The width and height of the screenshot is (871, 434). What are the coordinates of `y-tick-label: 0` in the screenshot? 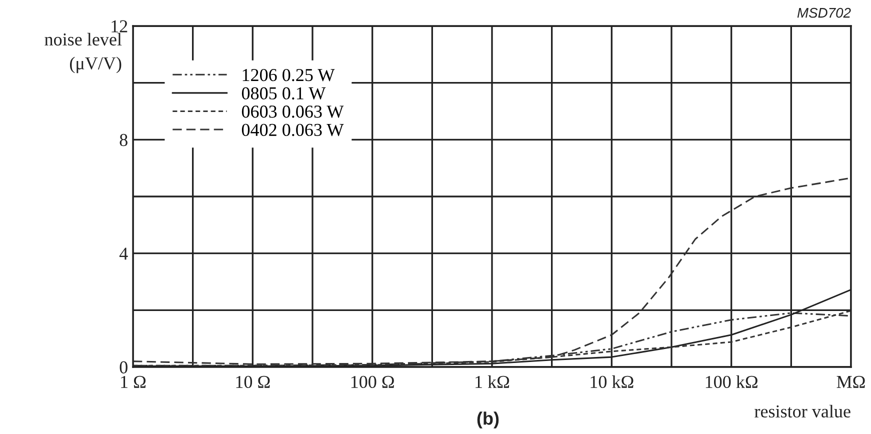 It's located at (124, 367).